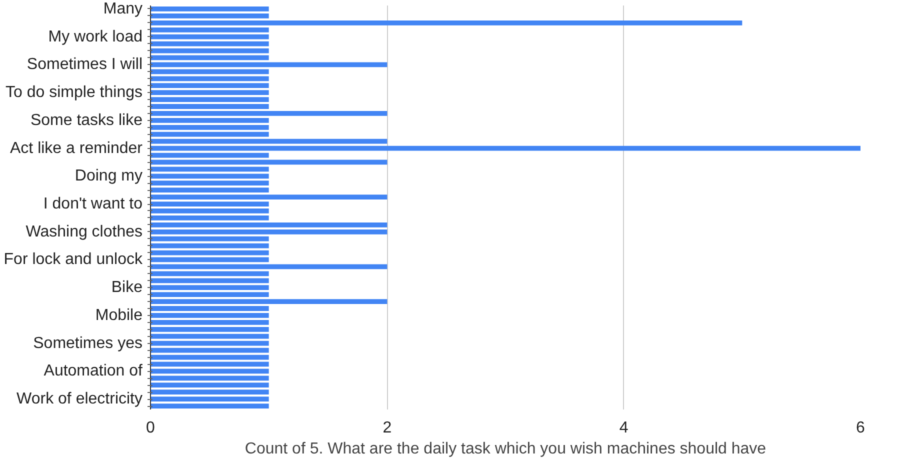  I want to click on y-tick-label: Sometimes I will, so click(84, 65).